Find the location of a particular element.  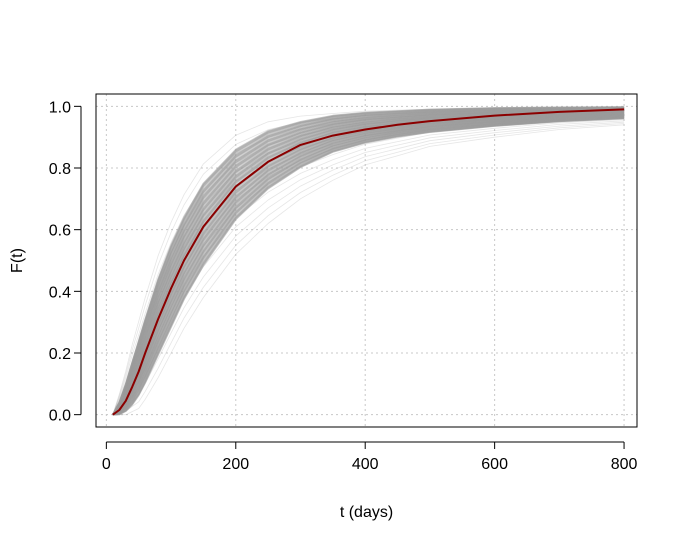

y-tick-label: 0.6 is located at coordinates (60, 231).